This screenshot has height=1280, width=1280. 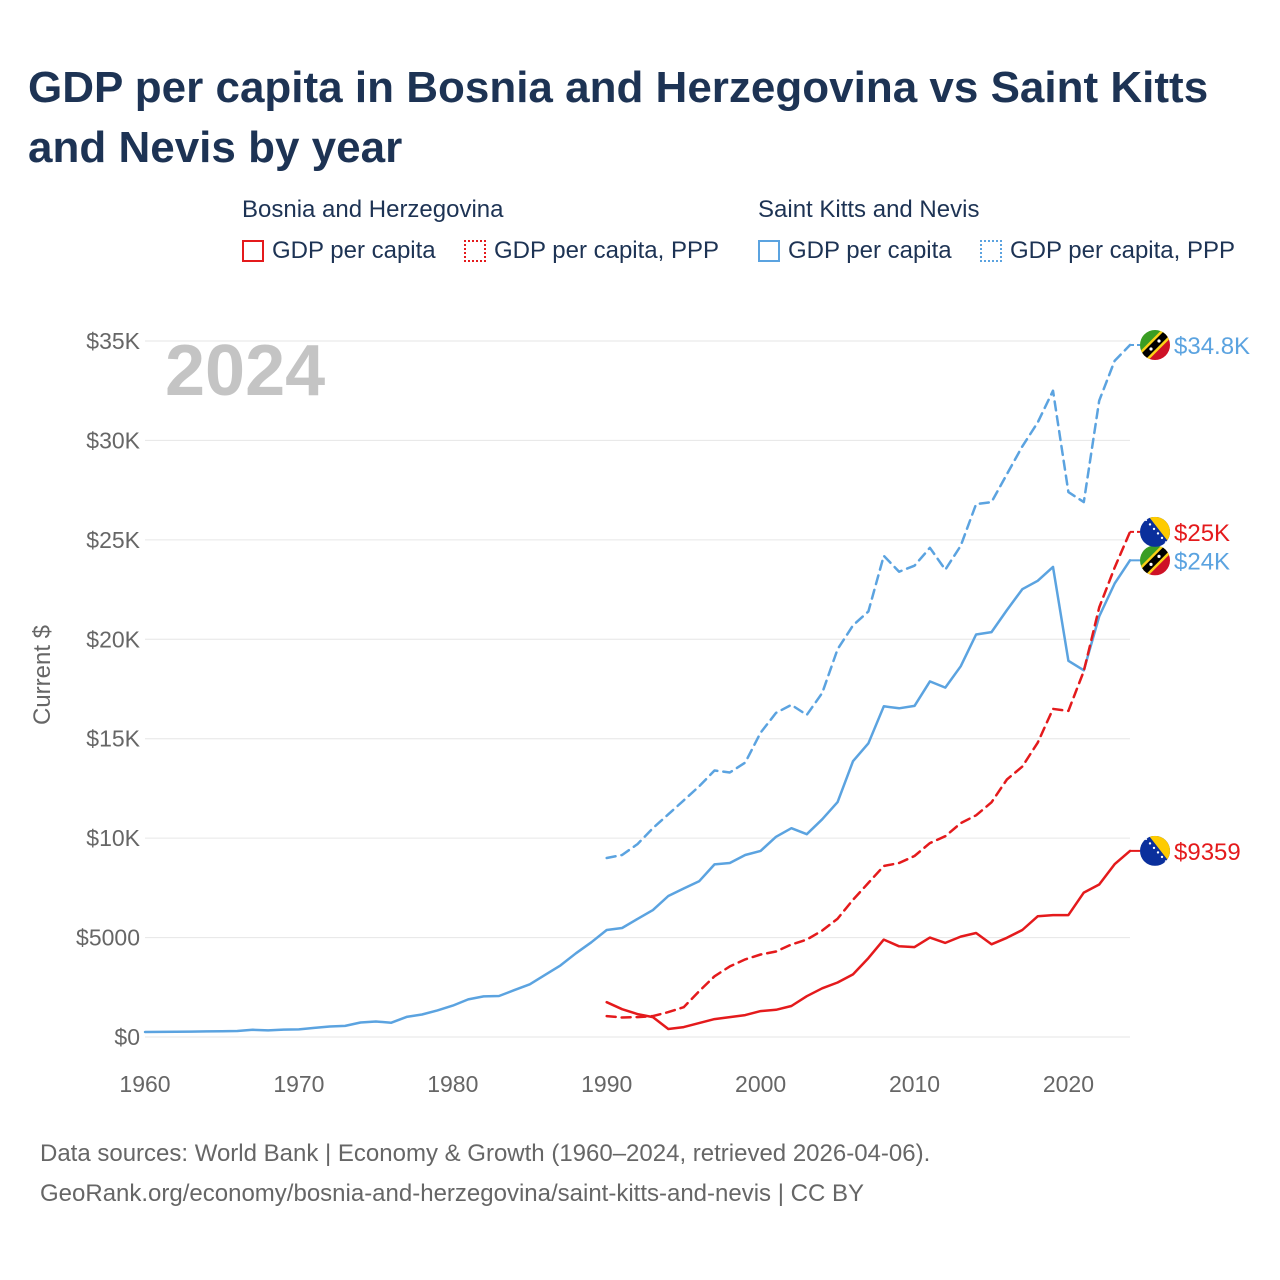 What do you see at coordinates (760, 1084) in the screenshot?
I see `x-tick-label: 2000` at bounding box center [760, 1084].